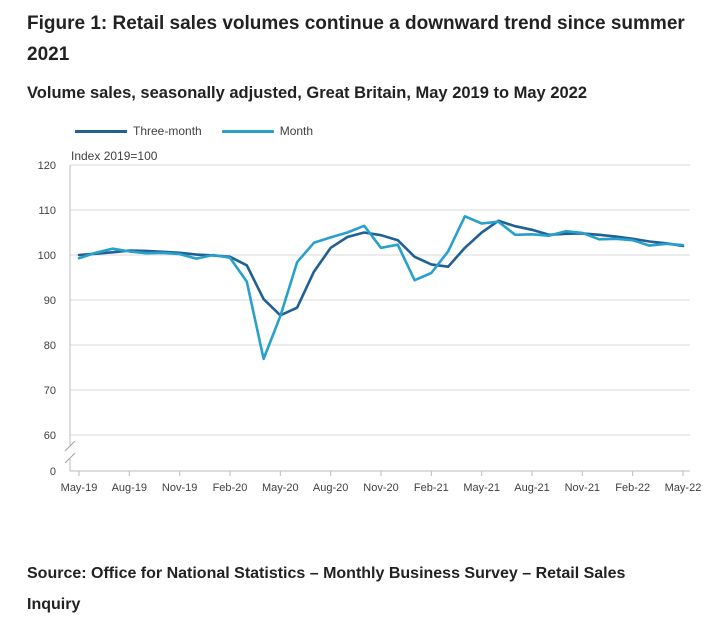 The image size is (722, 620). What do you see at coordinates (50, 391) in the screenshot?
I see `y-tick-label-70: 70` at bounding box center [50, 391].